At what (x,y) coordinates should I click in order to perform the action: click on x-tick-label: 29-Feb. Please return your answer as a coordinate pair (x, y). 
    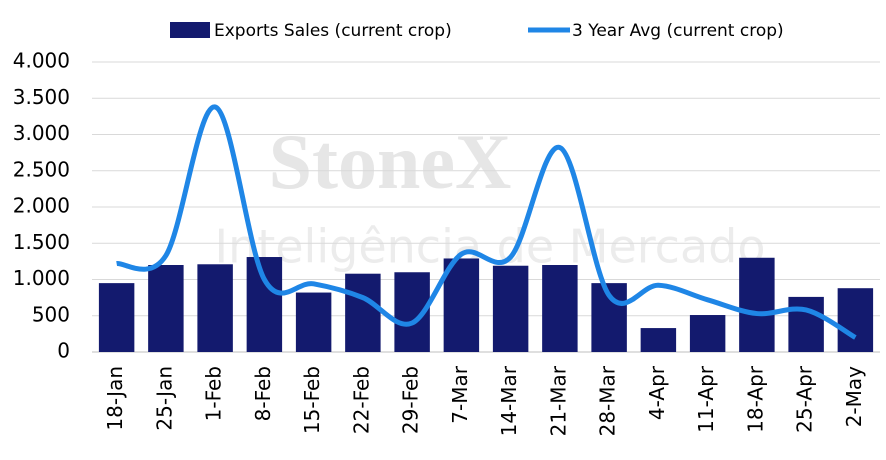
    Looking at the image, I should click on (411, 400).